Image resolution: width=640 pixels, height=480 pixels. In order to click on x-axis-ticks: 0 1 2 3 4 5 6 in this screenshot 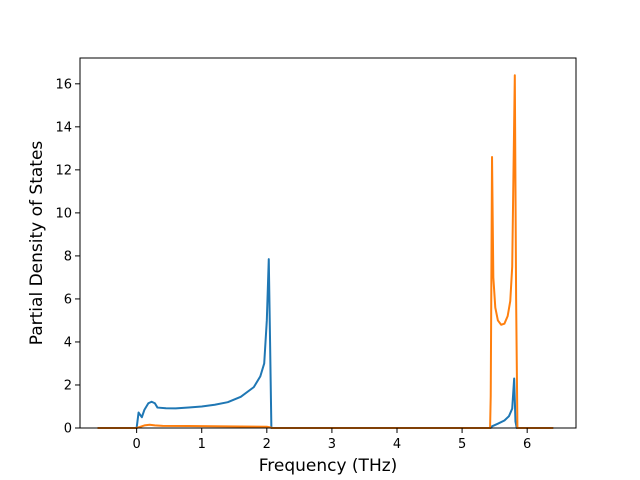, I will do `click(331, 440)`.